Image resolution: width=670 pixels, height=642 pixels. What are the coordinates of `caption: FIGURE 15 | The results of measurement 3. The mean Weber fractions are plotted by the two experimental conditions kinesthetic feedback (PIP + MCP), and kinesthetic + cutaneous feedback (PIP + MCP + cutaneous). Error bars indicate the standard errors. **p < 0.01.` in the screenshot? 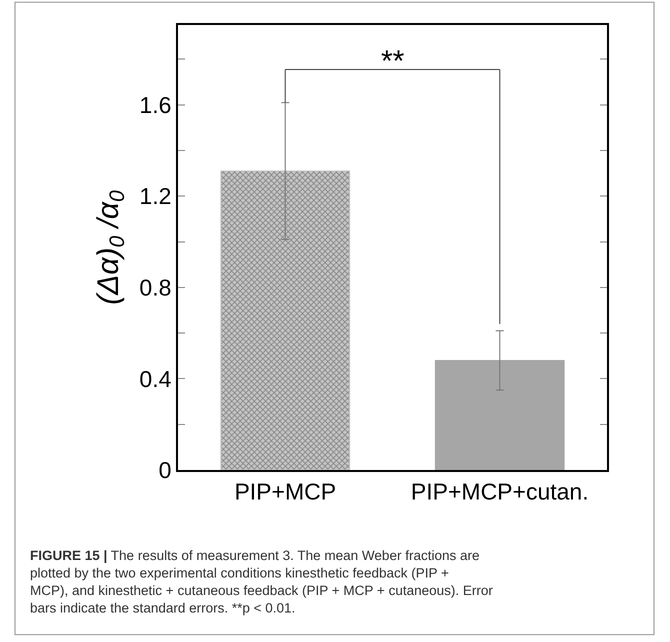 It's located at (262, 582).